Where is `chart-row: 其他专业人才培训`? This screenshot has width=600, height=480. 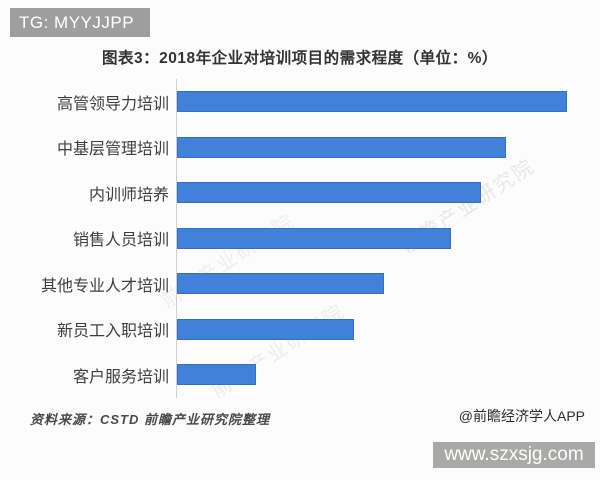 chart-row: 其他专业人才培训 is located at coordinates (307, 284).